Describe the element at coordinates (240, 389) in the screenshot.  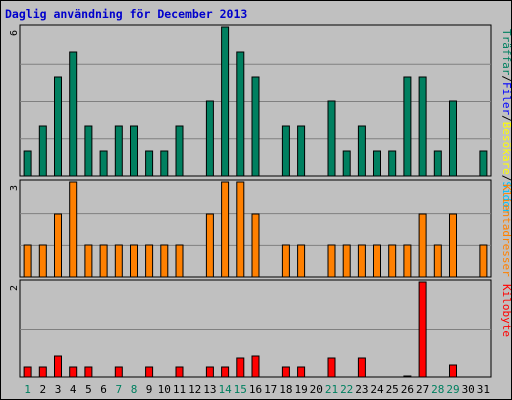
I see `day-label: 15` at that location.